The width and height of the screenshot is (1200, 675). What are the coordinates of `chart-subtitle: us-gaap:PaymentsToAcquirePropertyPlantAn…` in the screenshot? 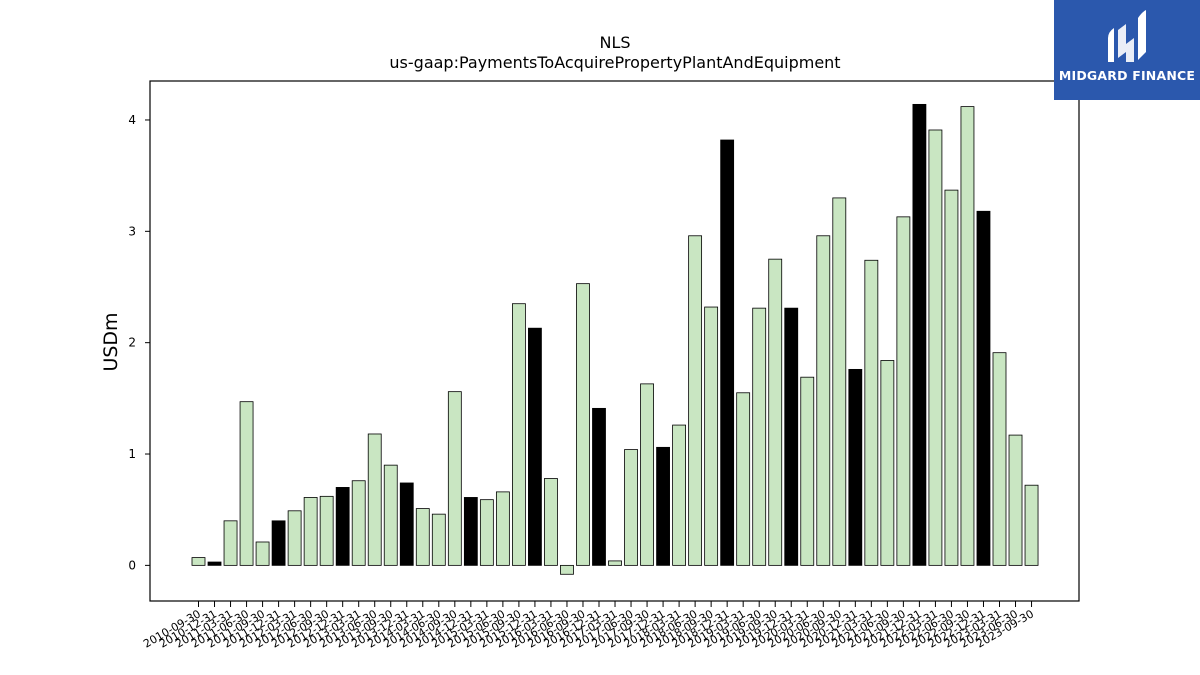 It's located at (614, 62).